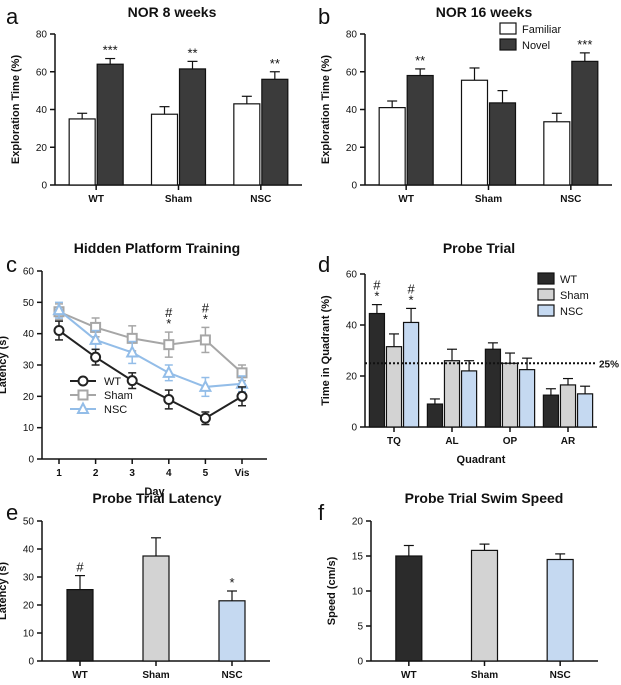  What do you see at coordinates (479, 248) in the screenshot?
I see `chart-title: Probe Trial` at bounding box center [479, 248].